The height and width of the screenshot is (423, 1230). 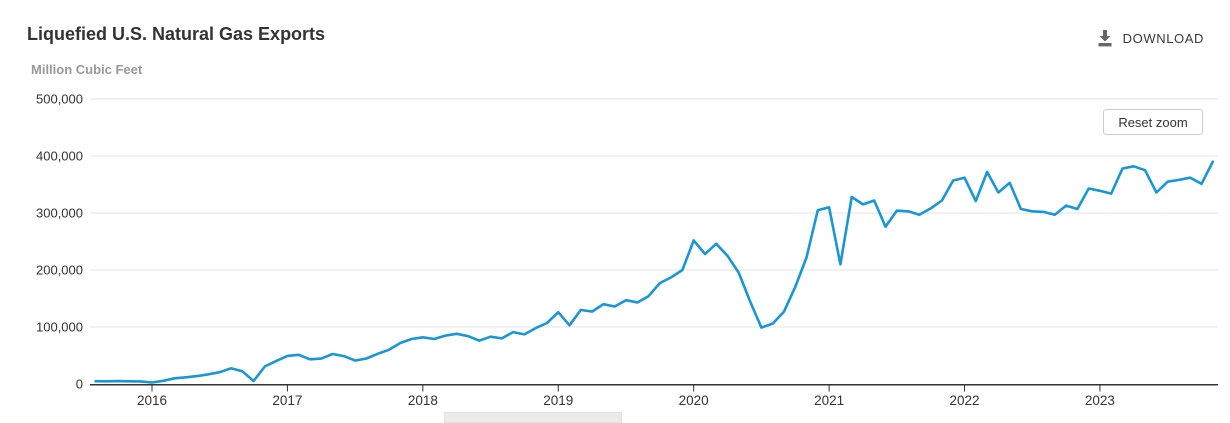 I want to click on x-axis-tick-label: 2020, so click(x=694, y=400).